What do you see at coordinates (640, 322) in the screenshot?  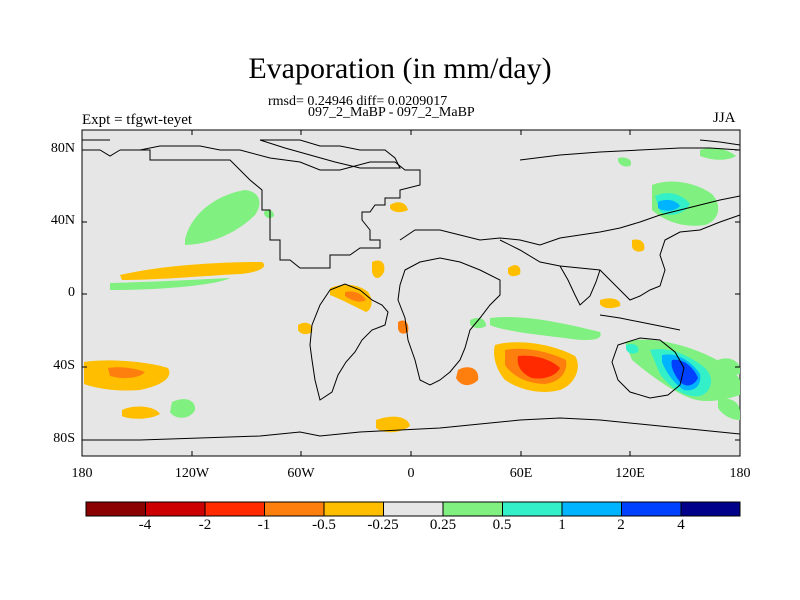 I see `coastline-indonesia` at bounding box center [640, 322].